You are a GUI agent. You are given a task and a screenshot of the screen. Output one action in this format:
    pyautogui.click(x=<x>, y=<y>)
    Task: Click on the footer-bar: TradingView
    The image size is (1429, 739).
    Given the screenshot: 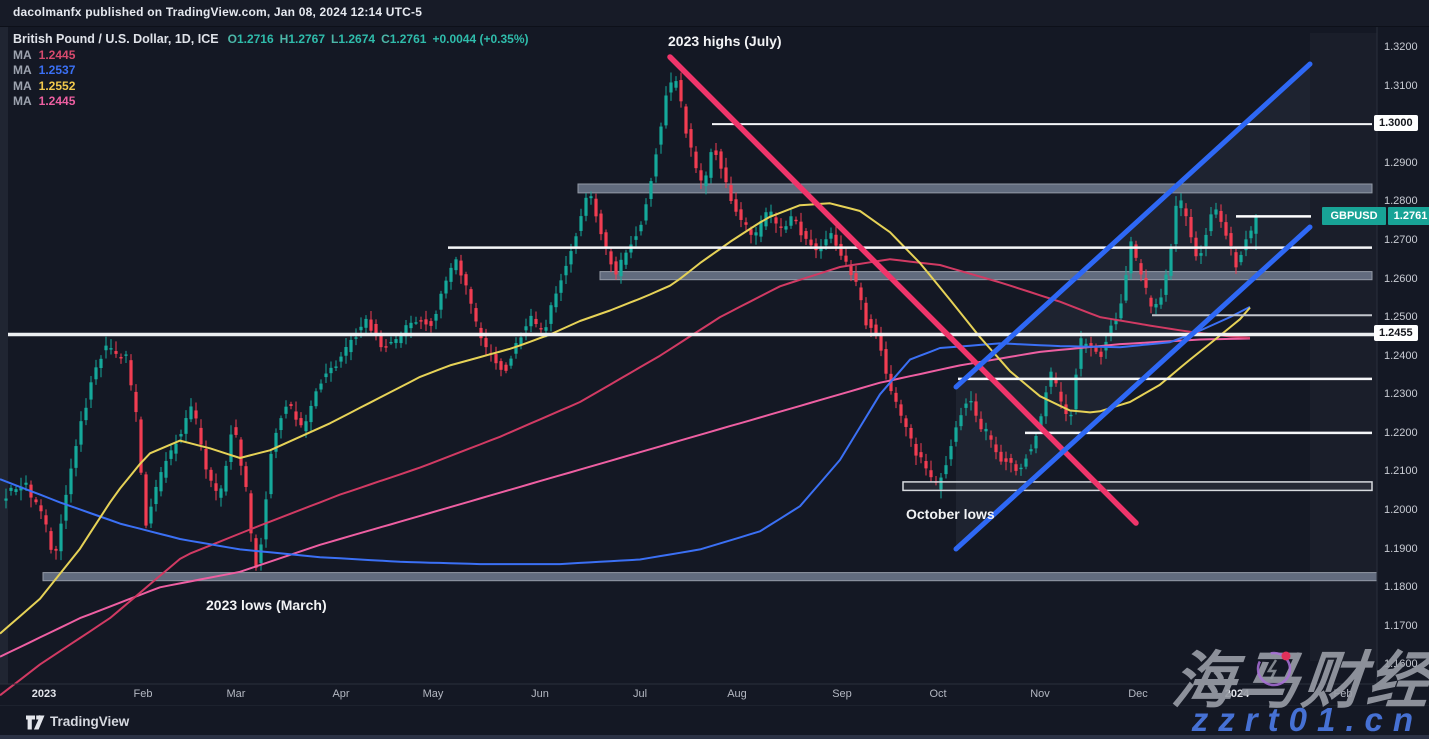 What is the action you would take?
    pyautogui.click(x=714, y=722)
    